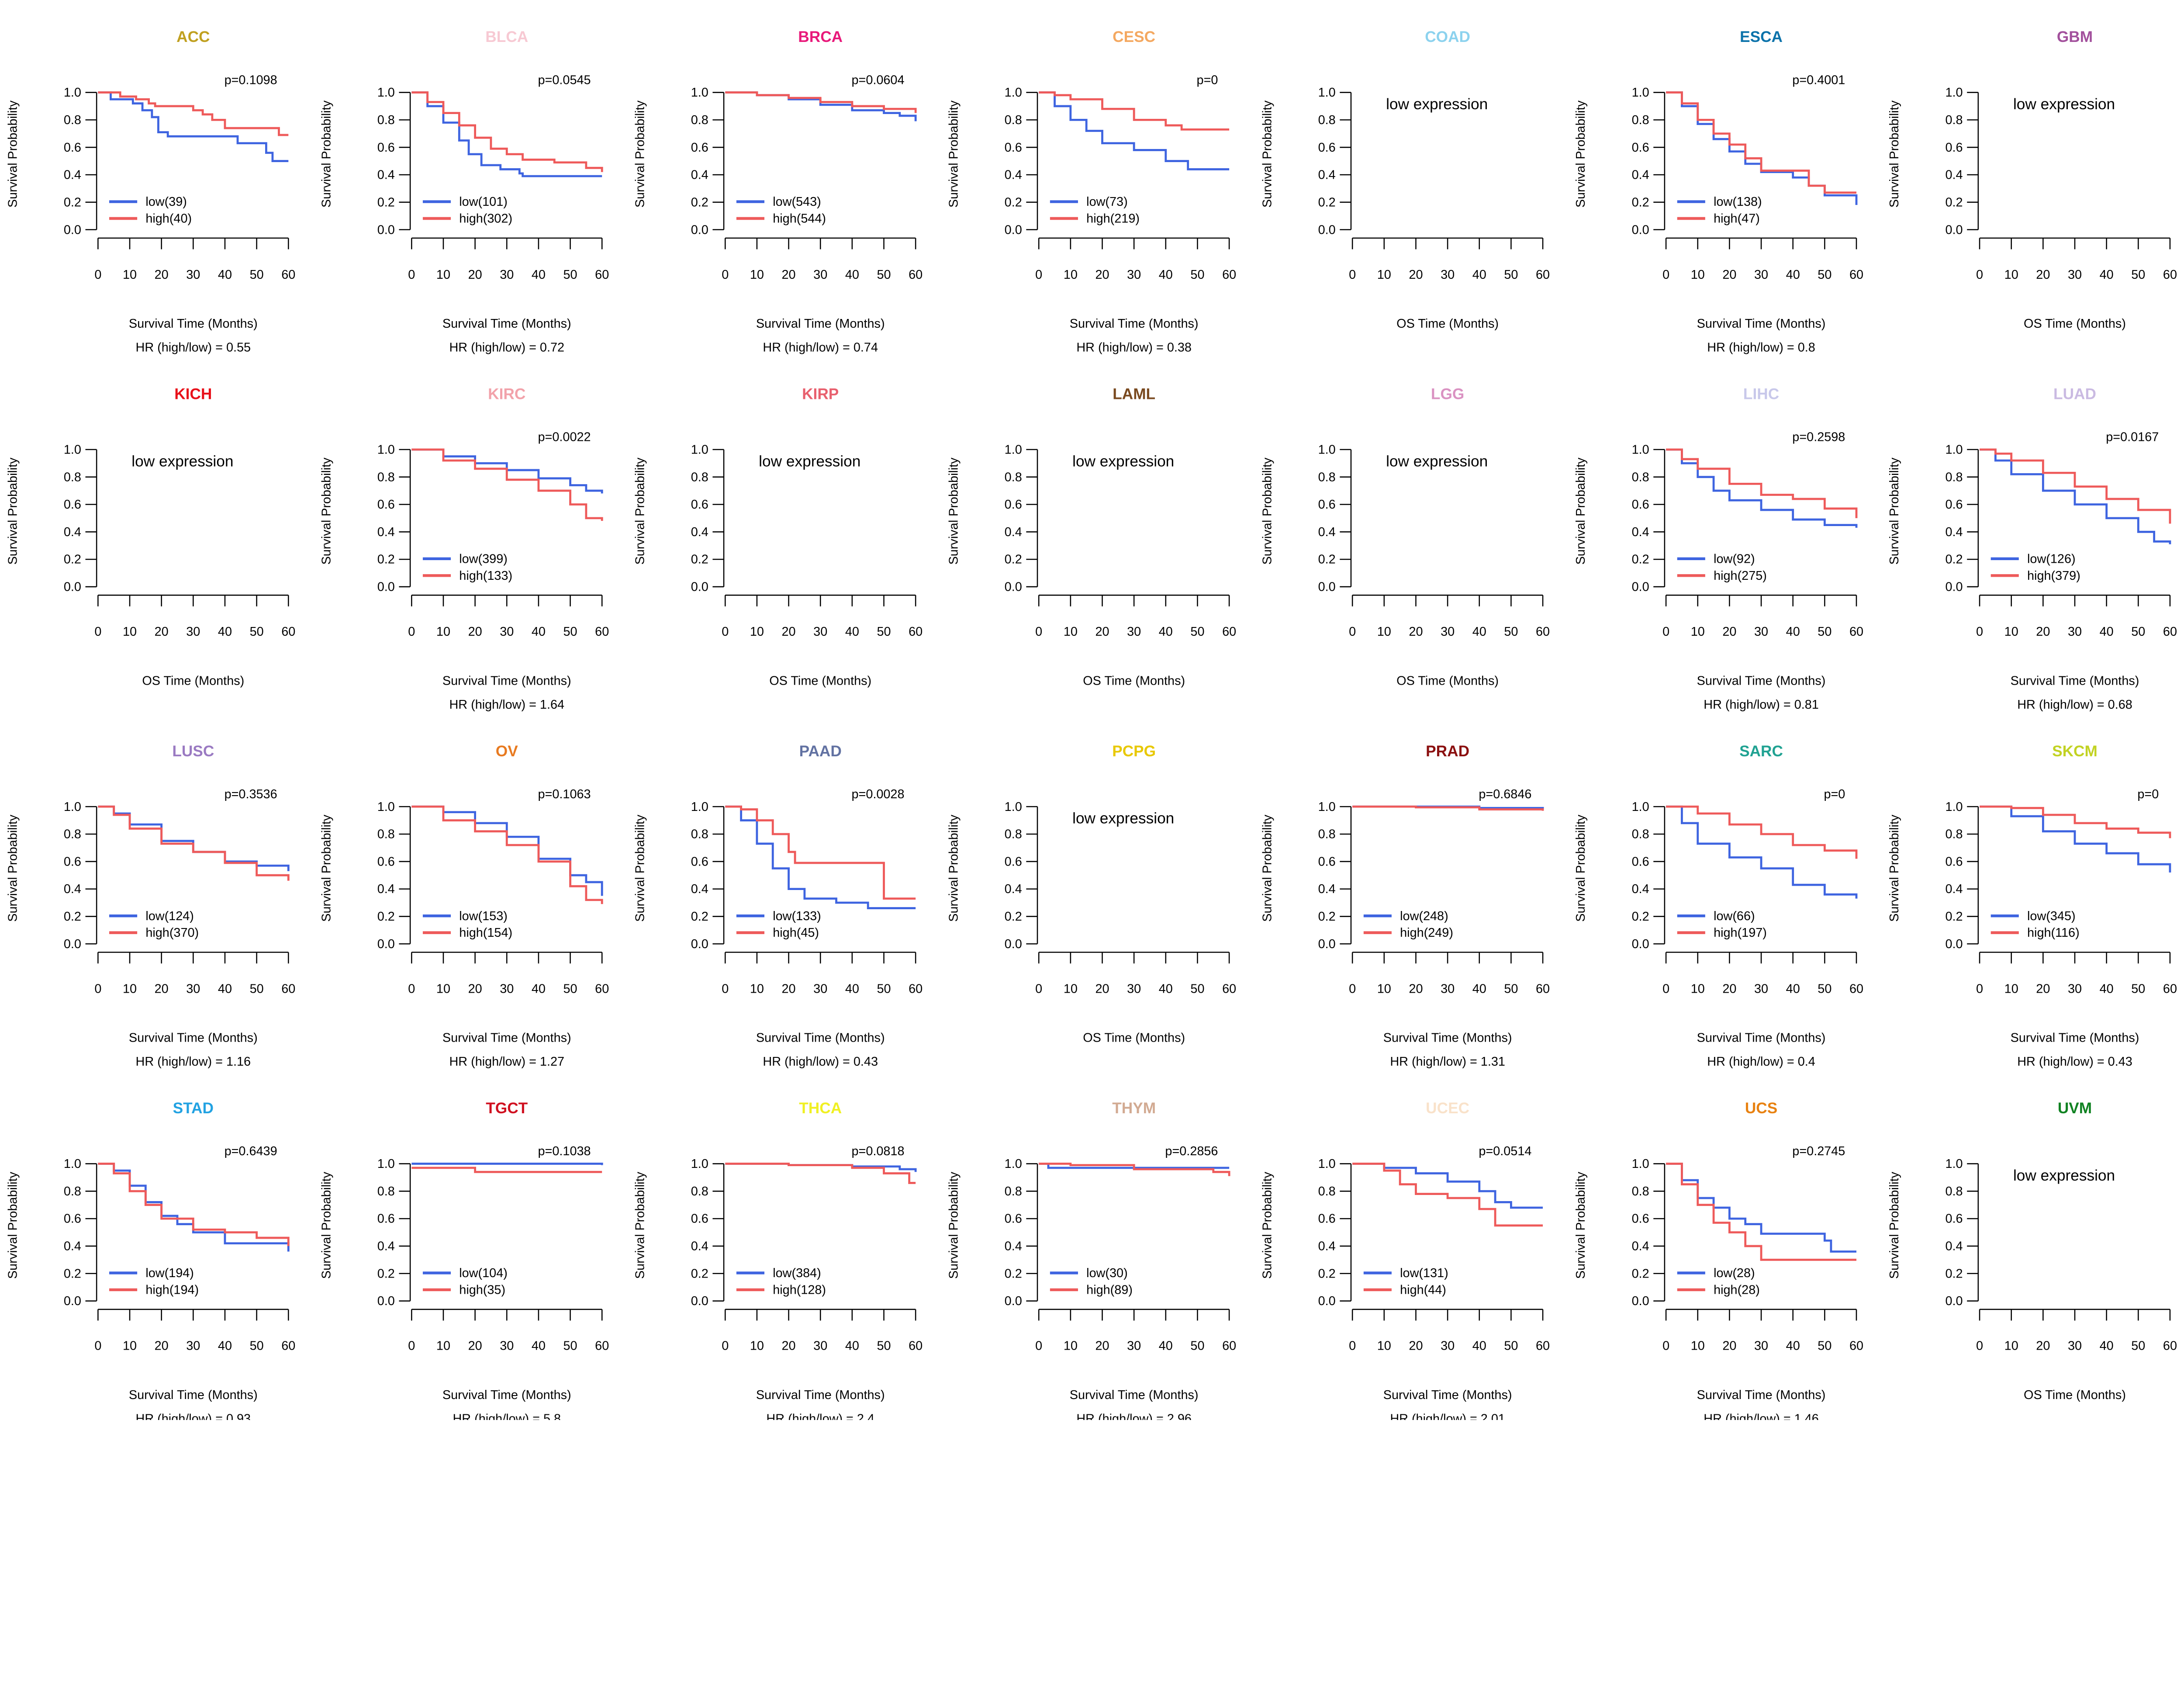  What do you see at coordinates (1123, 818) in the screenshot?
I see `low-expression-note: low expression` at bounding box center [1123, 818].